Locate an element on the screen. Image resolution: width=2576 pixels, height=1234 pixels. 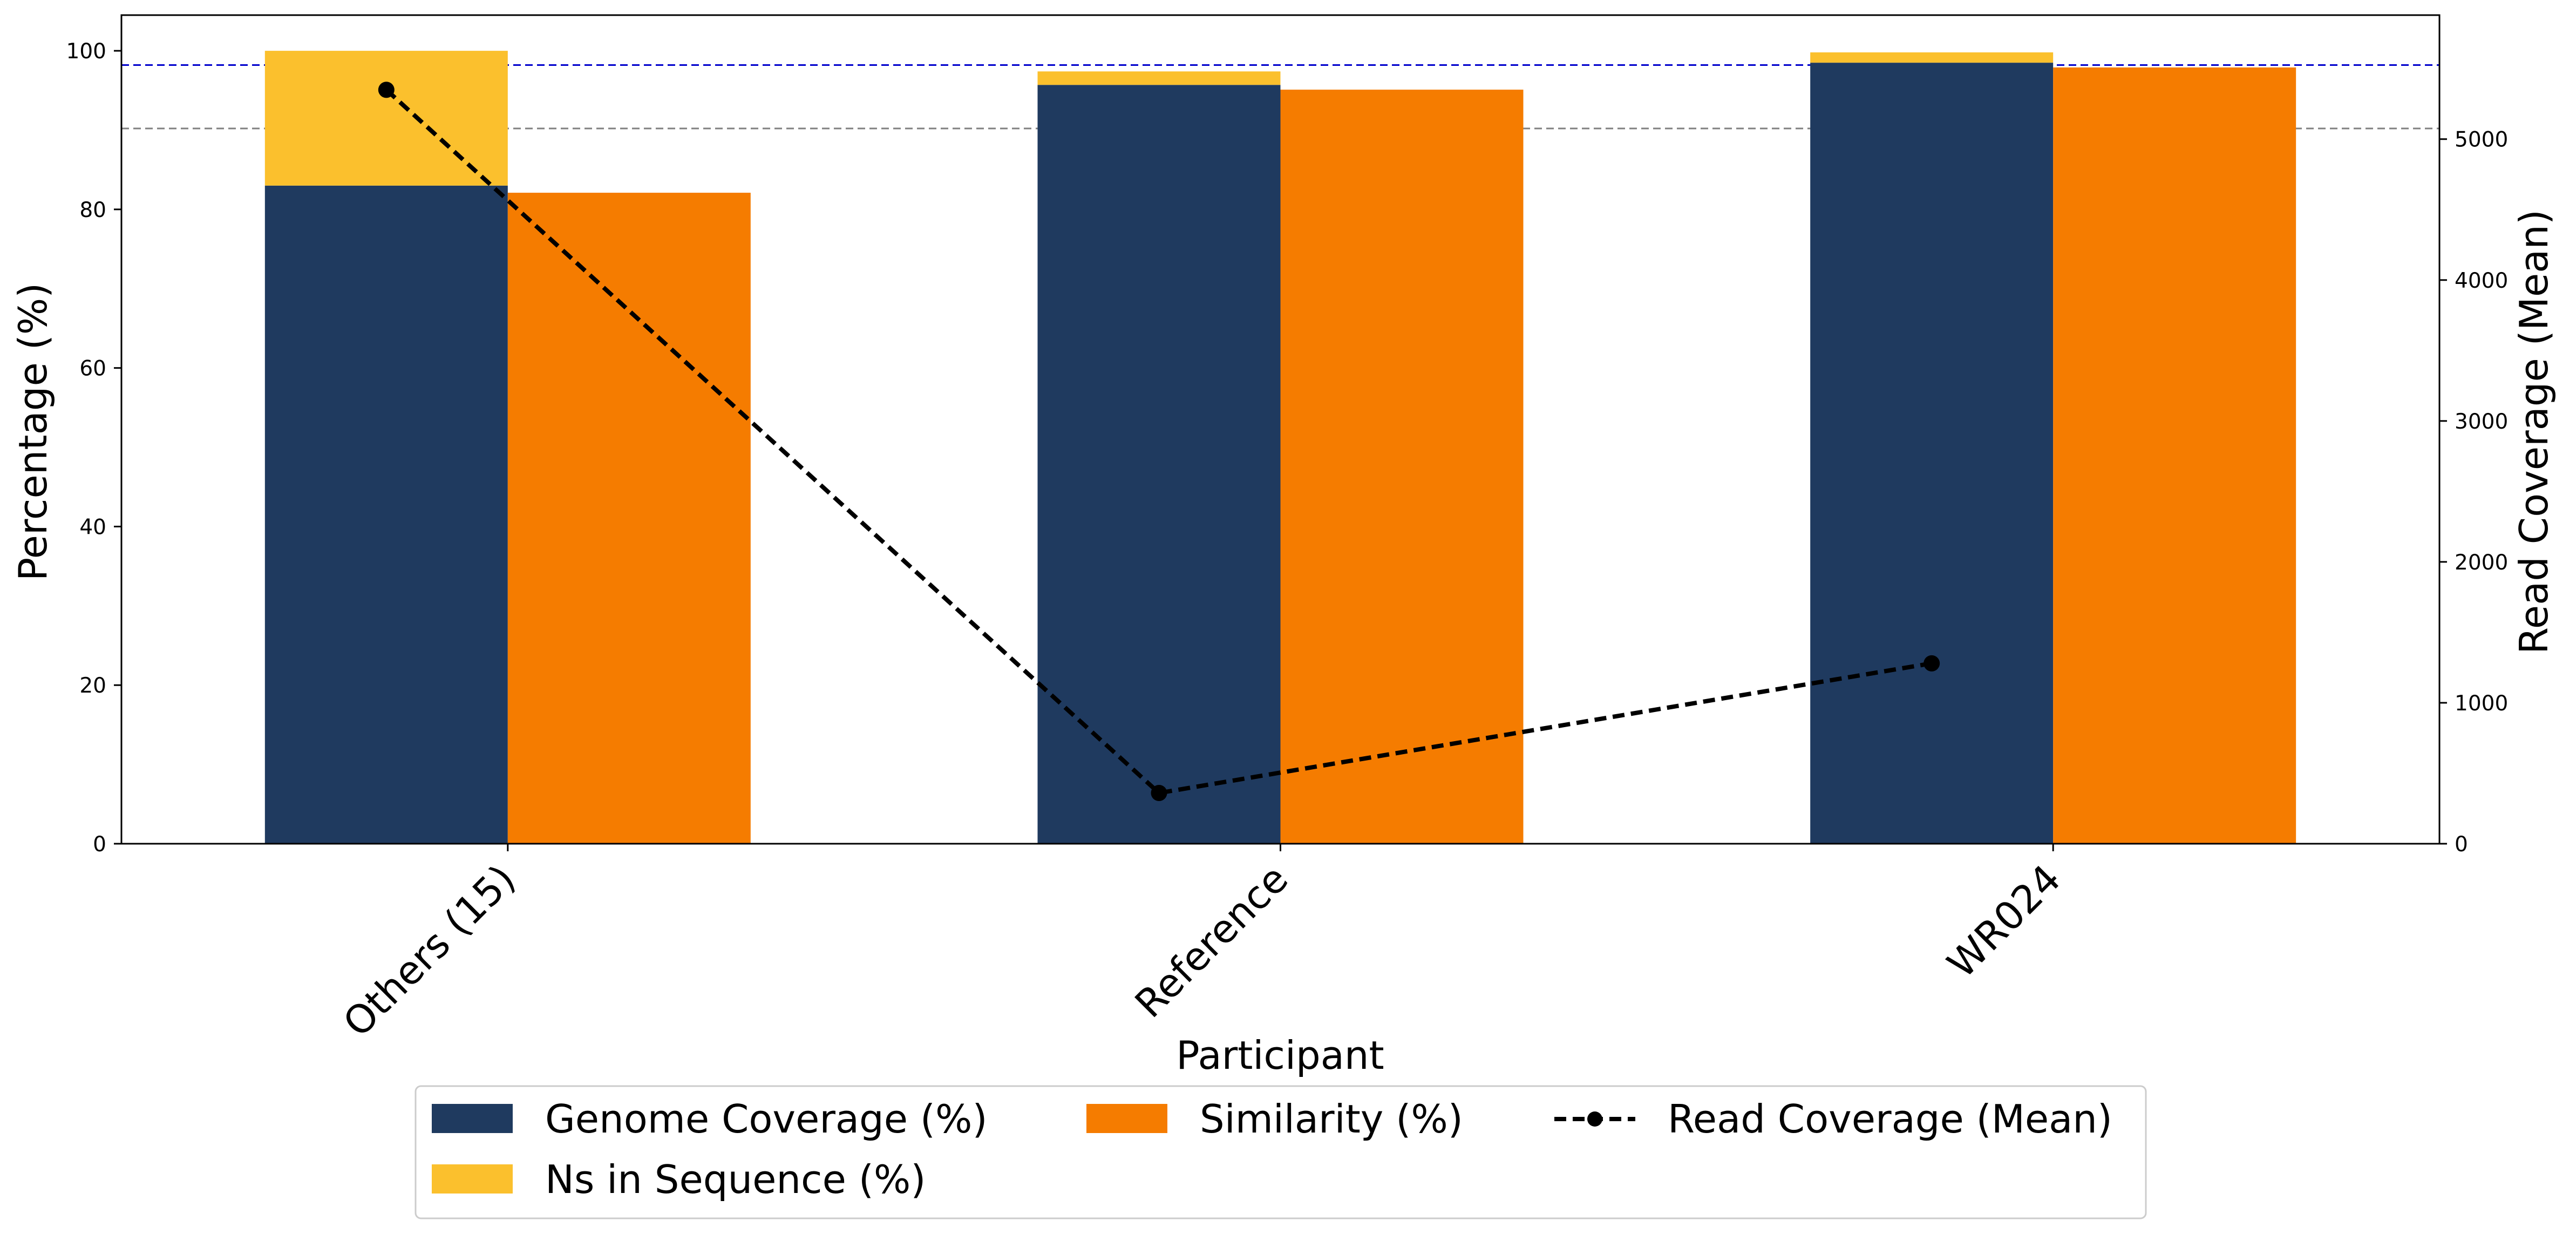
left-axis-ticks: 0 20 40 60 80 100 is located at coordinates (93, 448).